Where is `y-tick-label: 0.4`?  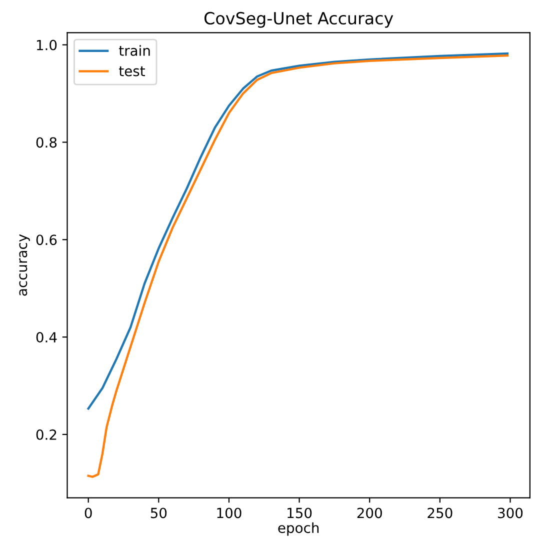
y-tick-label: 0.4 is located at coordinates (46, 337).